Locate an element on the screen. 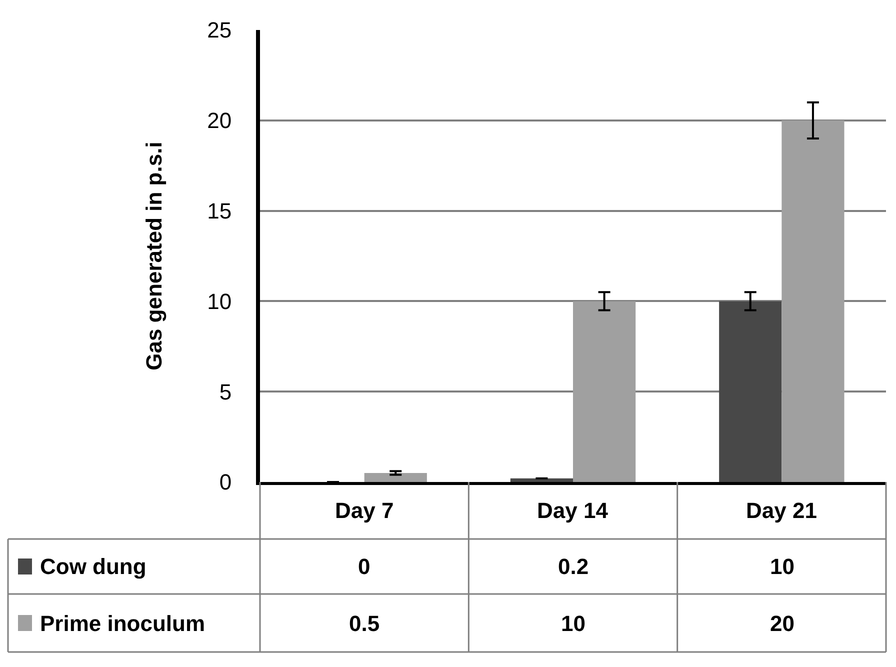 This screenshot has height=667, width=896. y-axis-title: Gas generated in p.s.i is located at coordinates (153, 256).